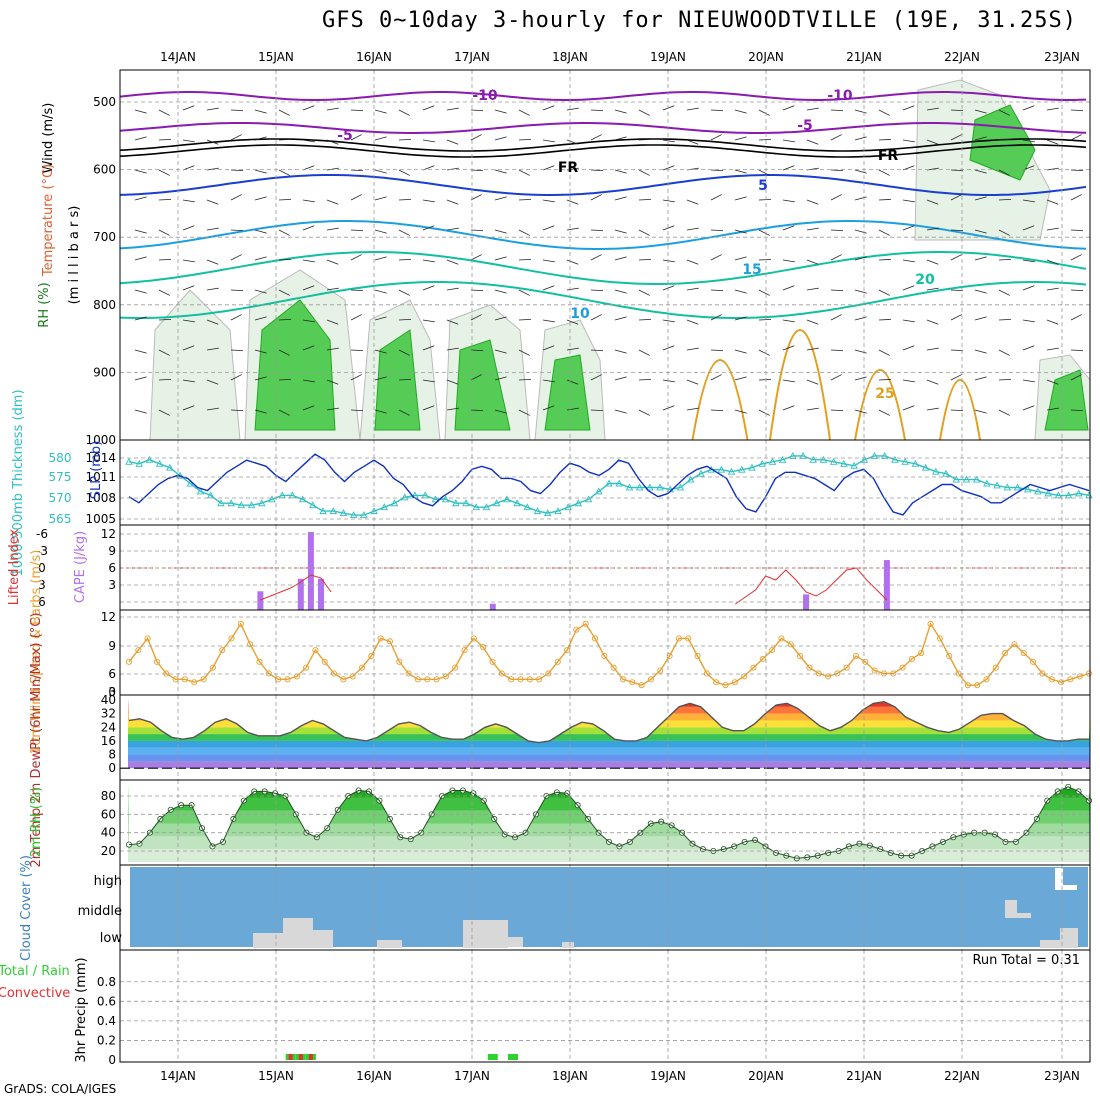 Image resolution: width=1100 pixels, height=1100 pixels. What do you see at coordinates (108, 796) in the screenshot?
I see `rh-tick: 80` at bounding box center [108, 796].